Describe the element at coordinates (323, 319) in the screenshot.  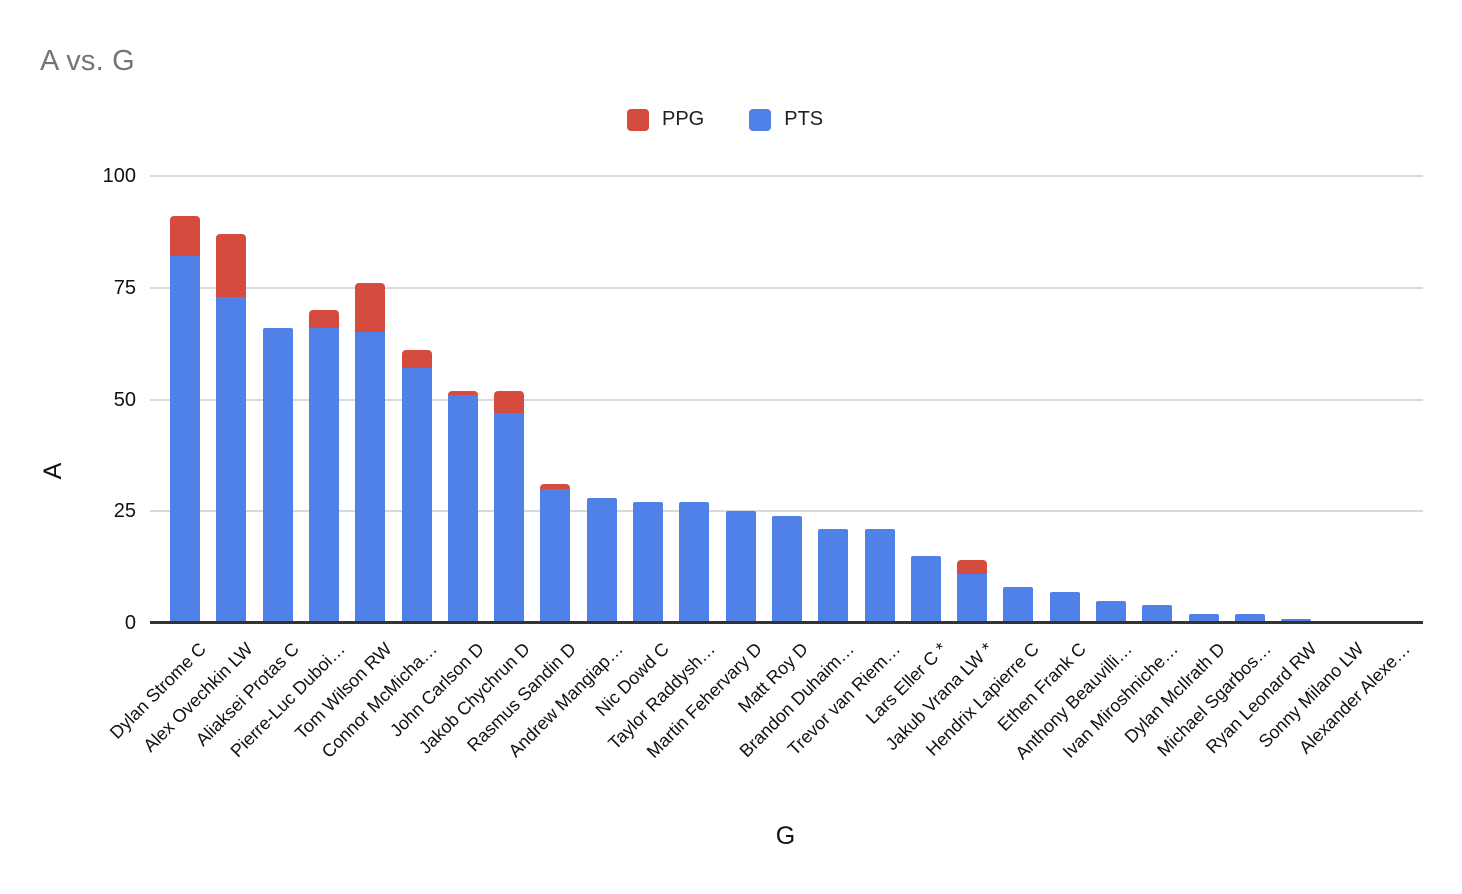
I see `bar-pierre-luc-duboi-ppg` at that location.